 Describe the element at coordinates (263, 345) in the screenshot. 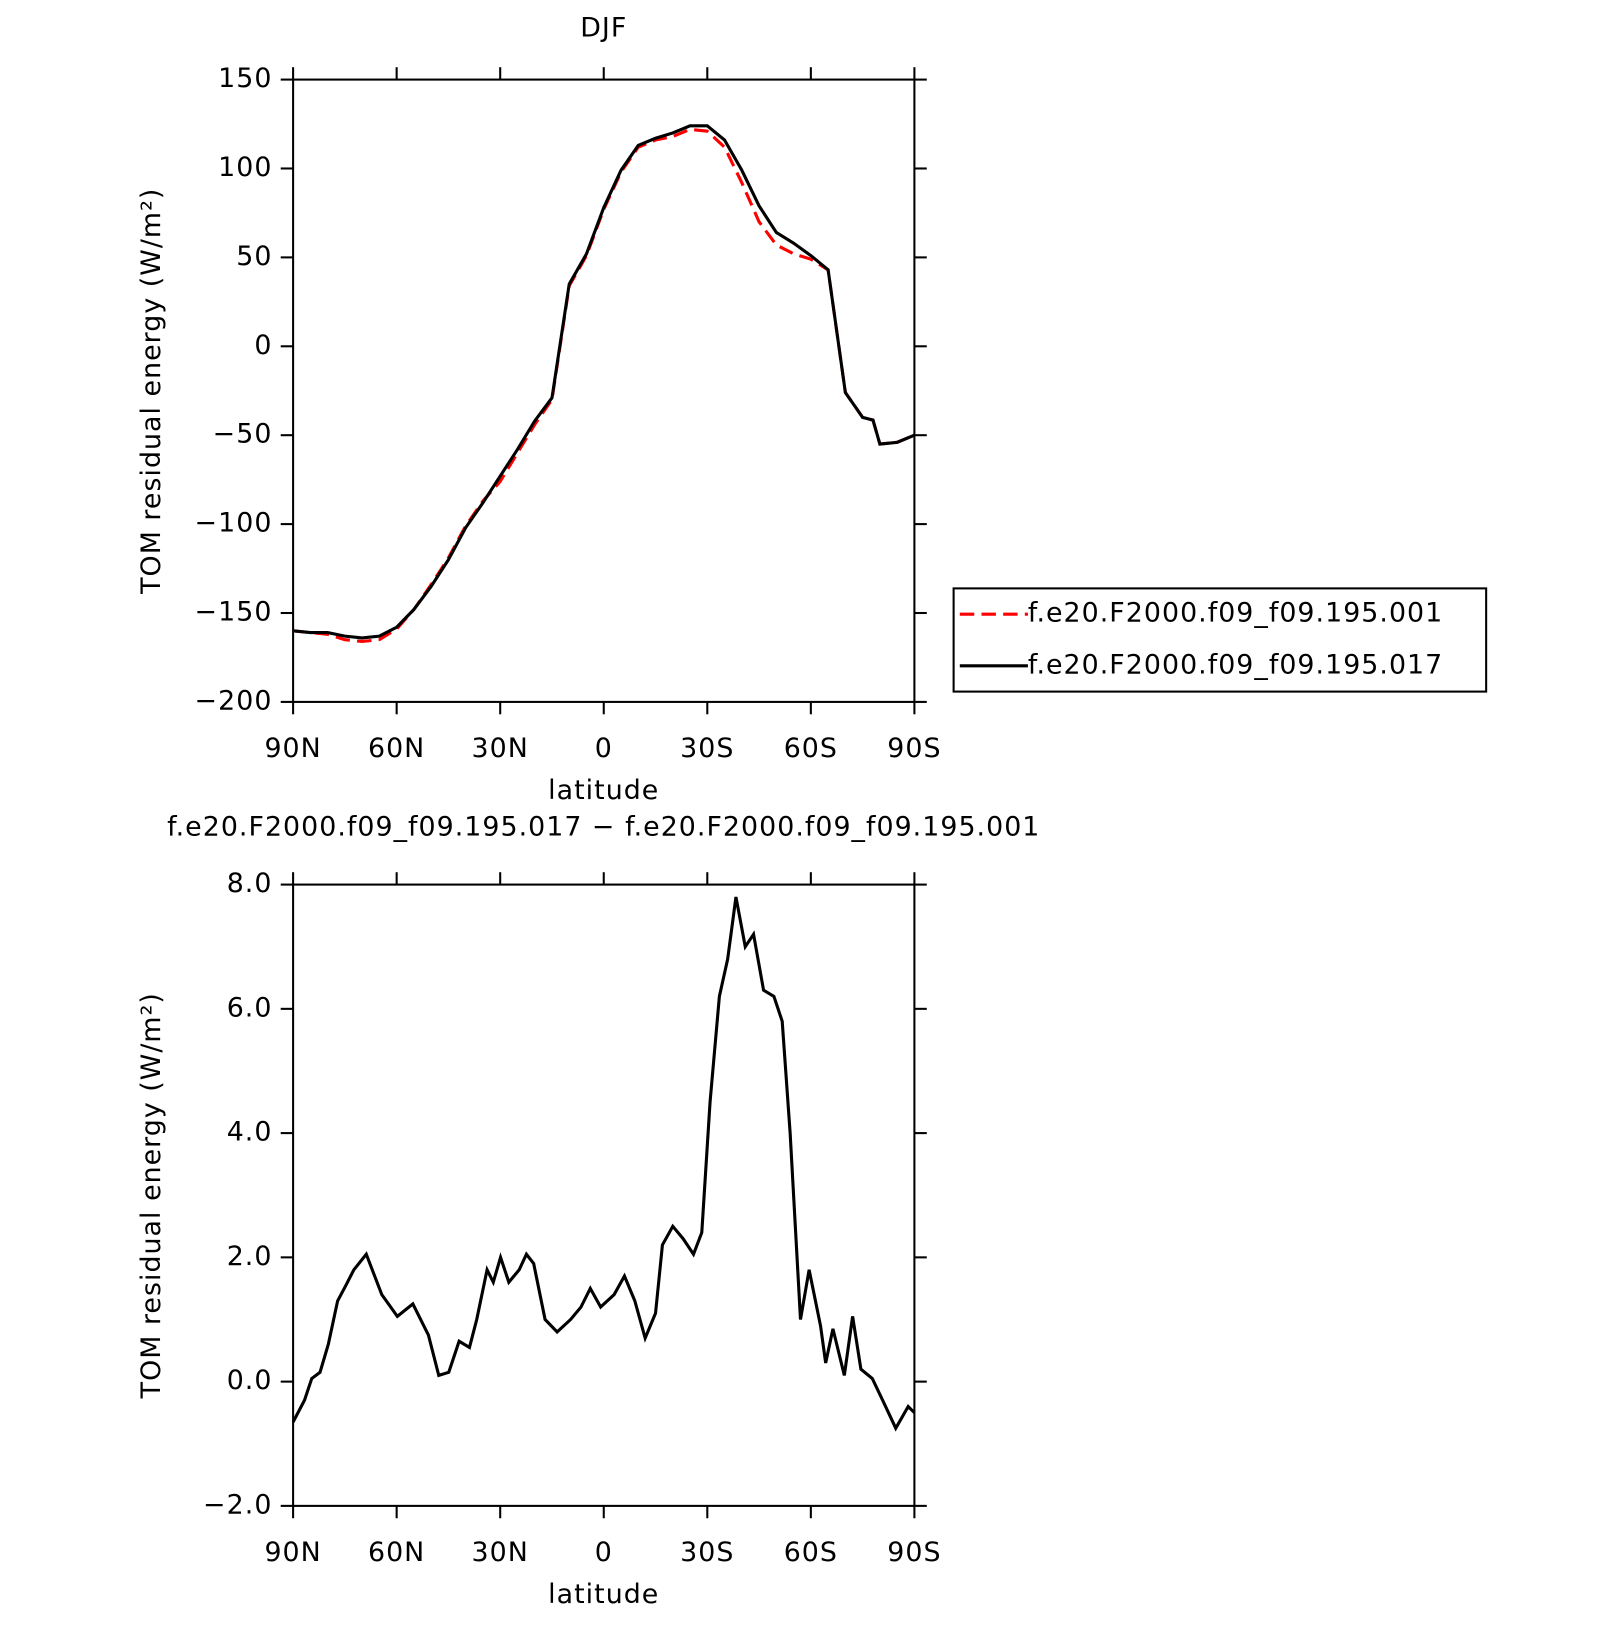

I see `y-tick-label: 0` at that location.